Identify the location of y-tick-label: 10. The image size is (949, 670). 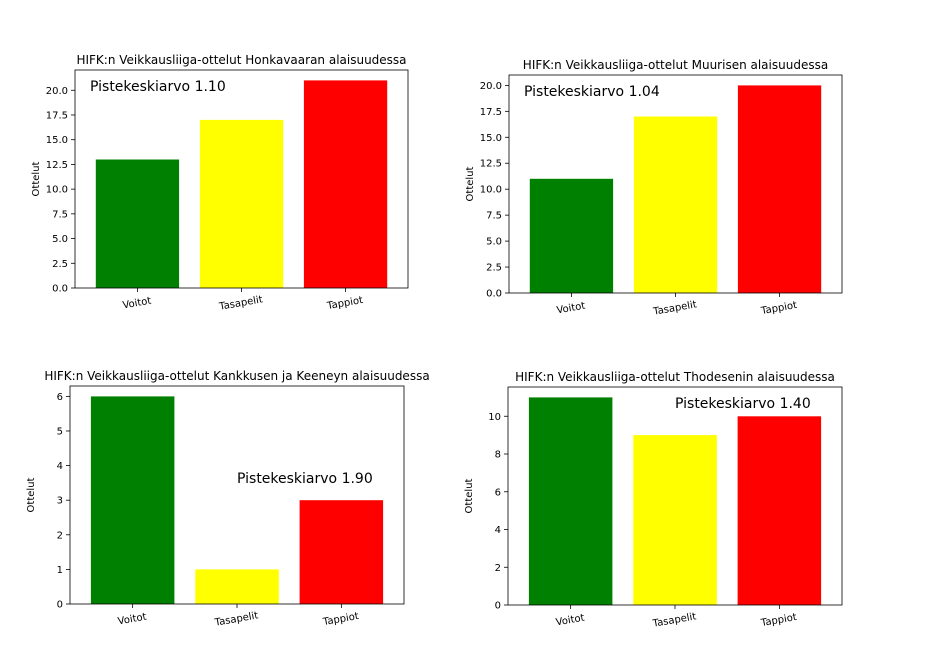
(494, 417).